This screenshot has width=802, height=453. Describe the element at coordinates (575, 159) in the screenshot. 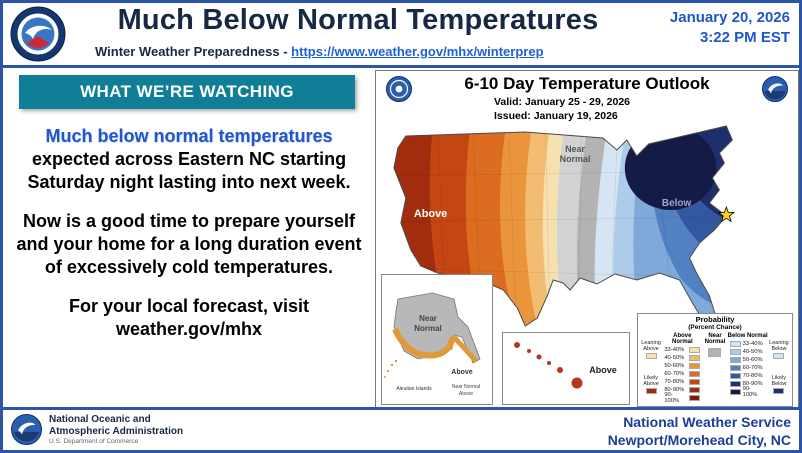

I see `label-near-2: Normal` at that location.